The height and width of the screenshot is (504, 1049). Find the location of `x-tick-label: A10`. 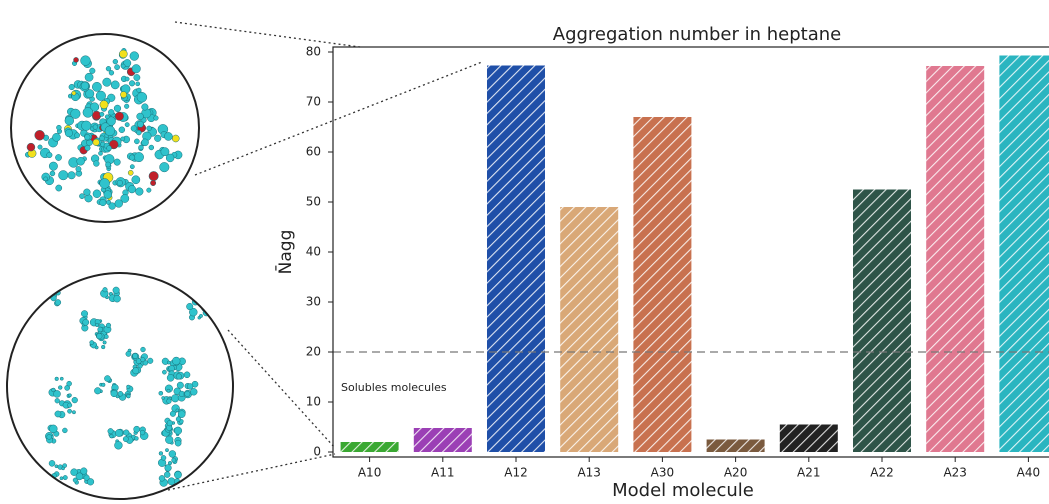

x-tick-label: A10 is located at coordinates (369, 473).